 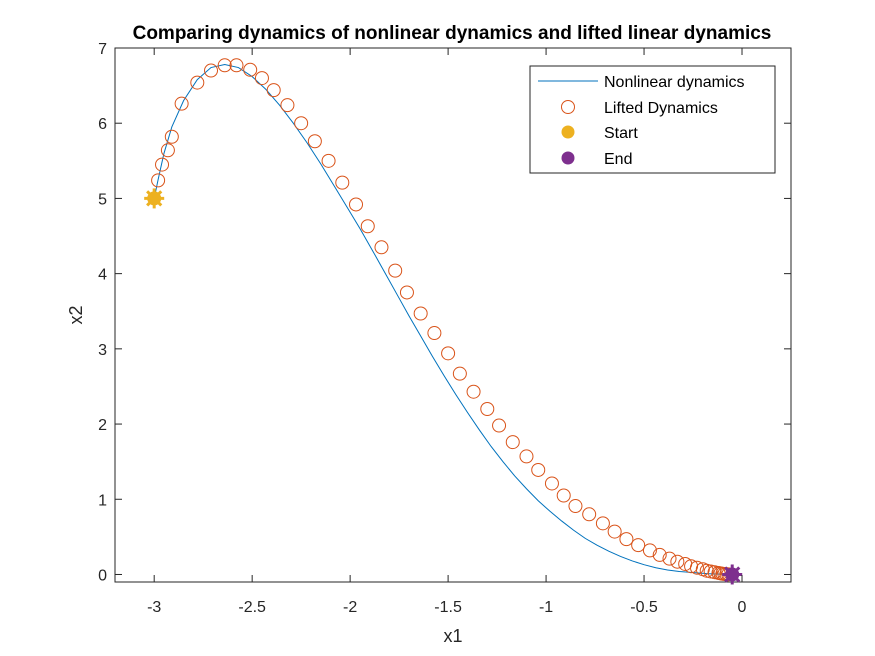 I want to click on legend-swatch-lifted-dynamics, so click(x=568, y=107).